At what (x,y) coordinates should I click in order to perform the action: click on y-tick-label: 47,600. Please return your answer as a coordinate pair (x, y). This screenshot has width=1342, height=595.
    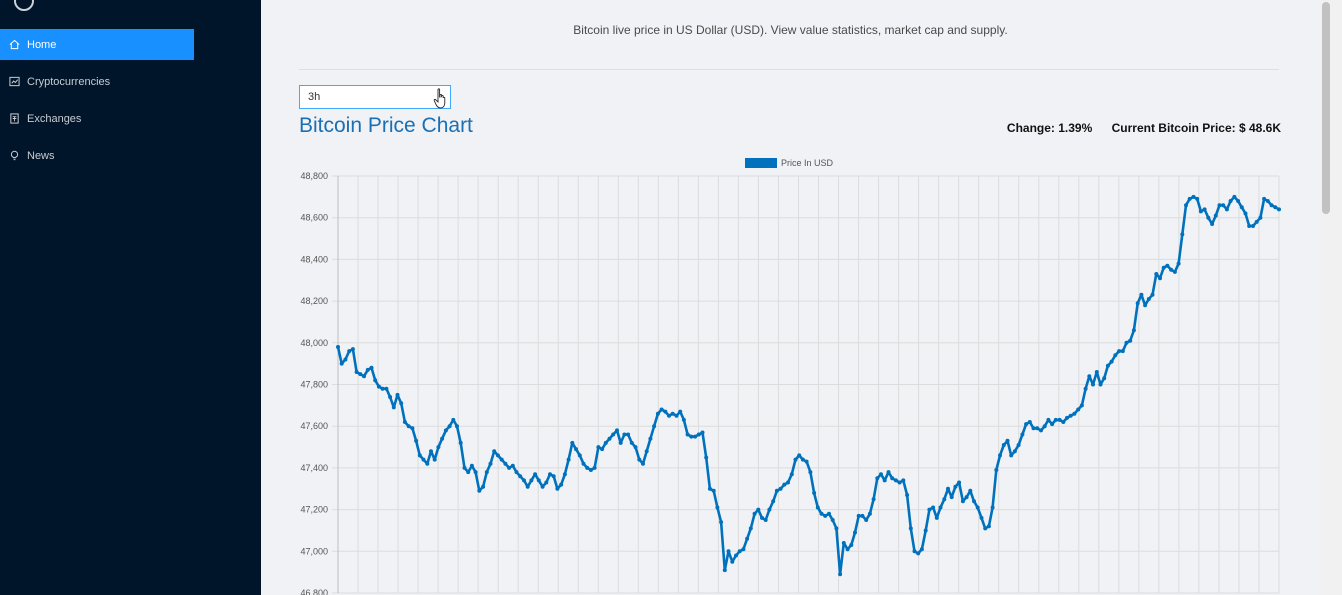
    Looking at the image, I should click on (314, 426).